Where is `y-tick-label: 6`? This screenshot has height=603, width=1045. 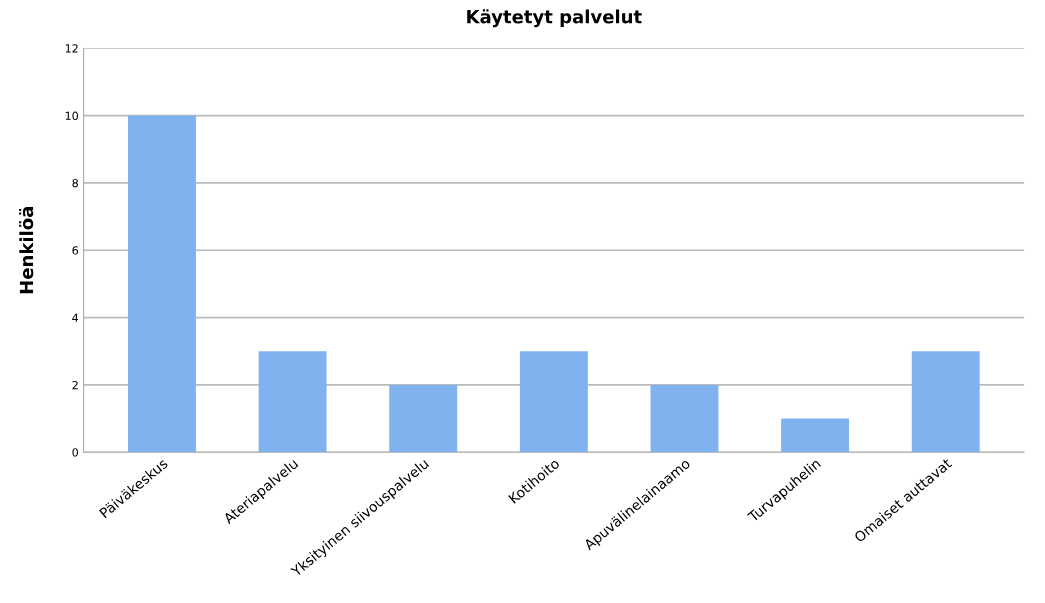
y-tick-label: 6 is located at coordinates (75, 250).